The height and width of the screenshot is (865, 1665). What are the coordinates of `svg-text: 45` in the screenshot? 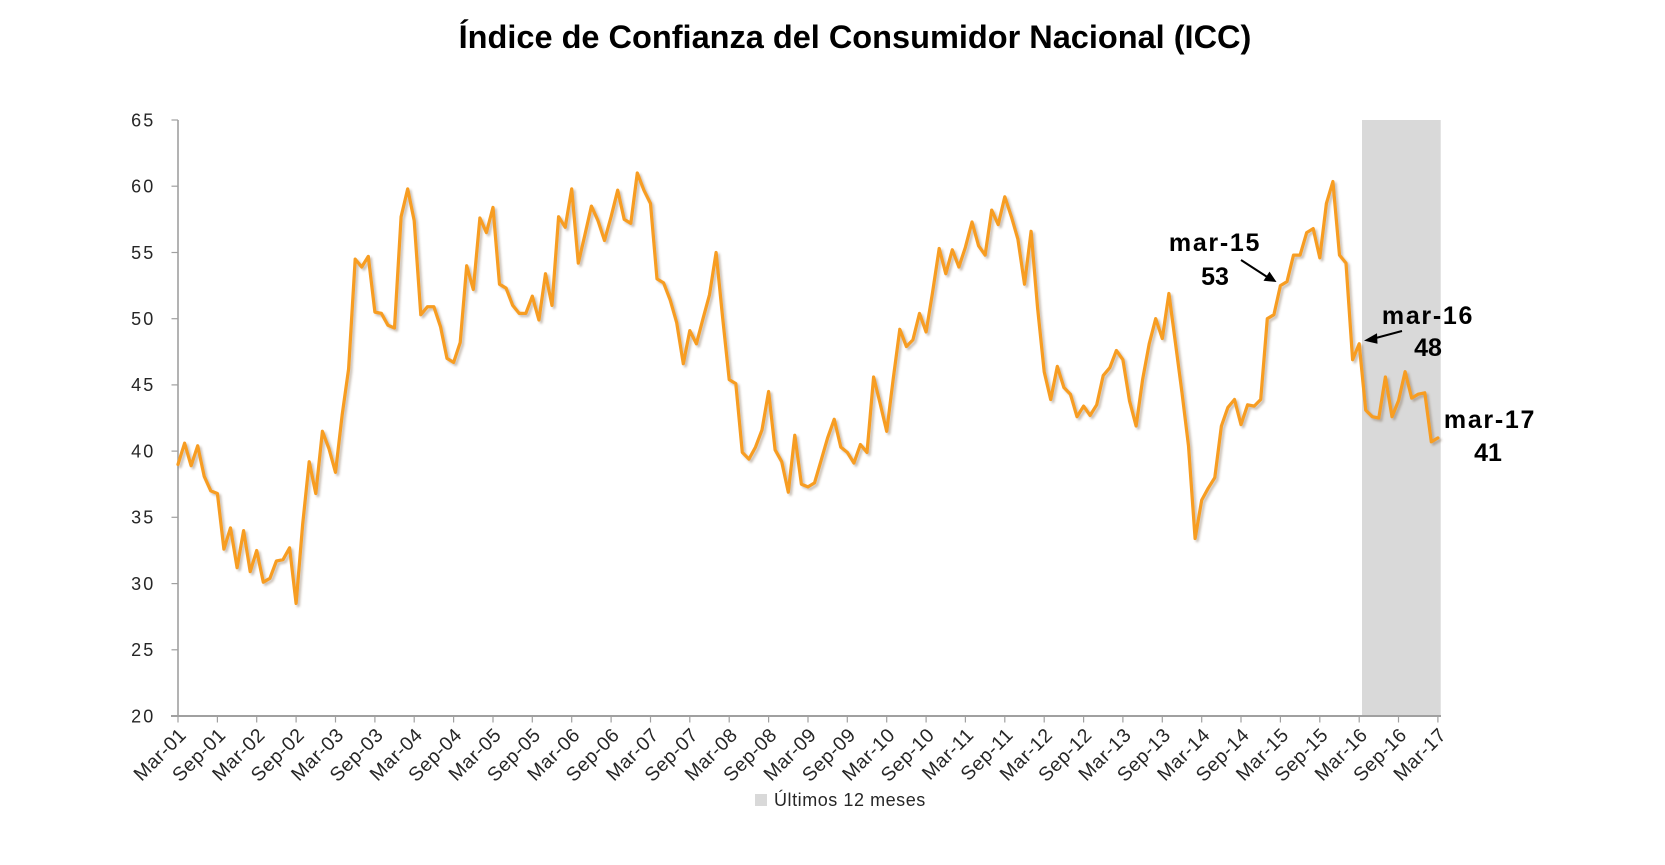 It's located at (143, 385).